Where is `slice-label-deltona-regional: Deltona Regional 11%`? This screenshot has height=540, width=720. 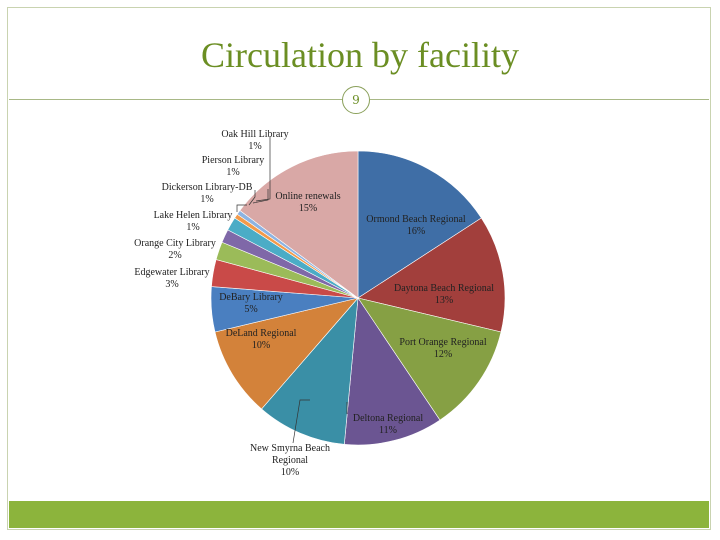
slice-label-deltona-regional: Deltona Regional 11% is located at coordinates (388, 424).